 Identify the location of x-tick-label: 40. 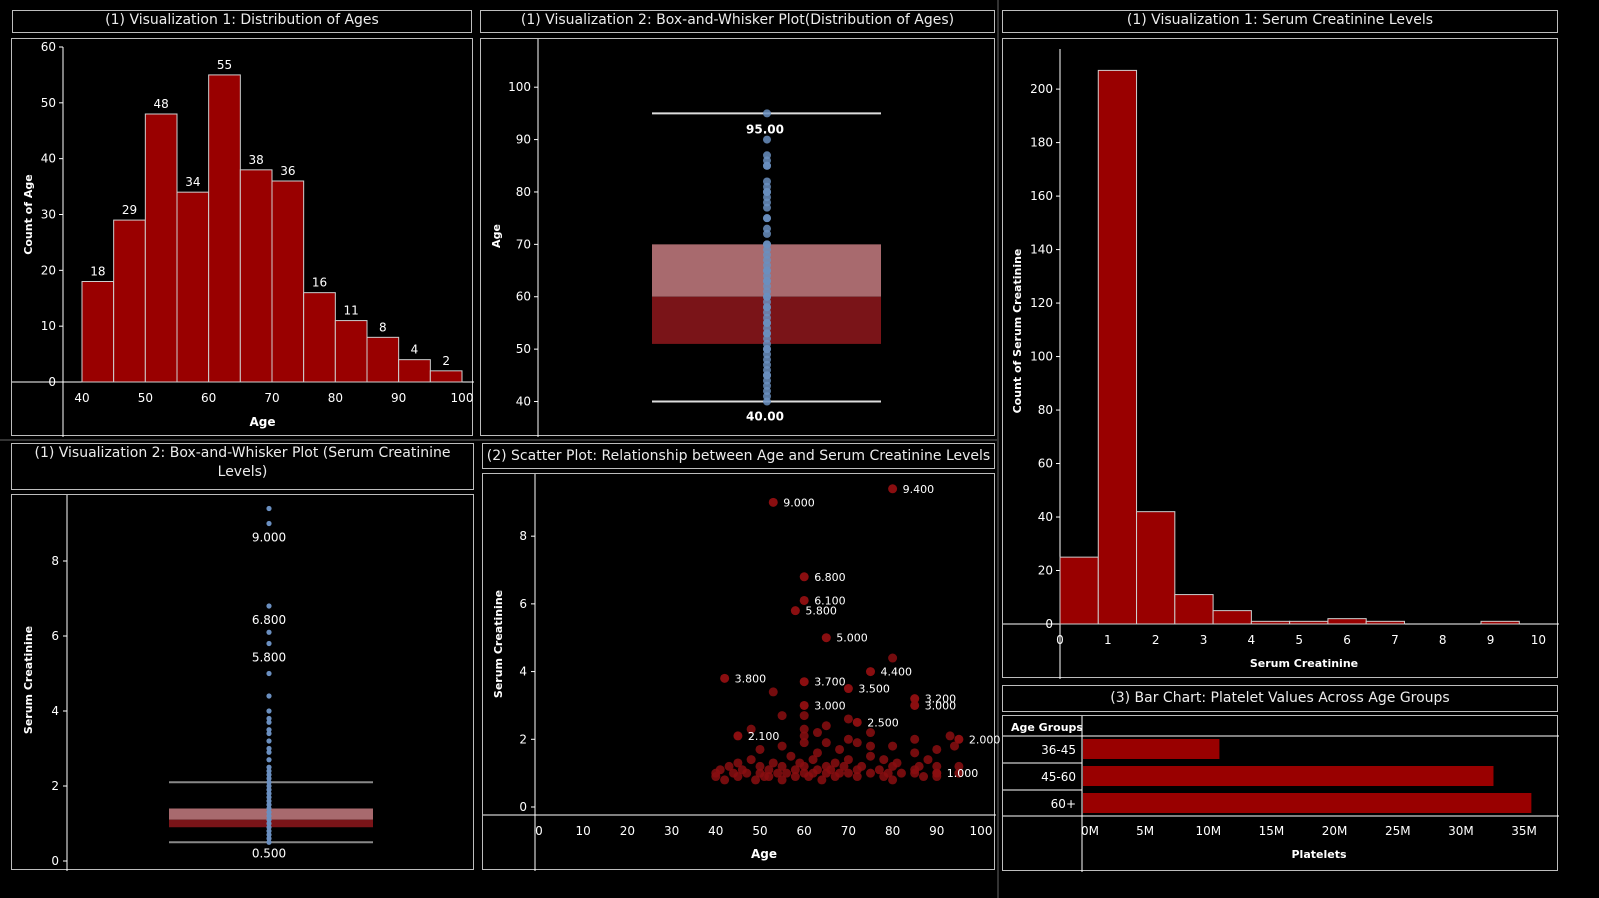
(81, 398).